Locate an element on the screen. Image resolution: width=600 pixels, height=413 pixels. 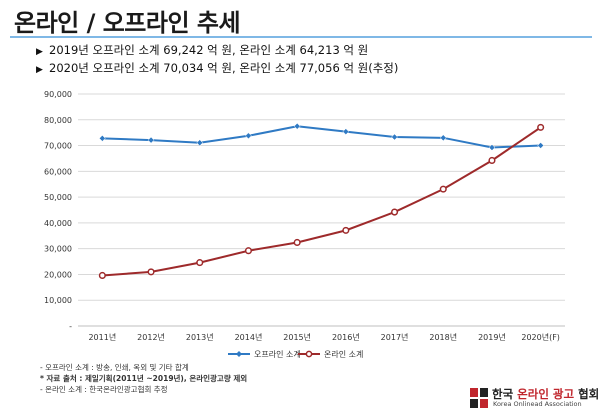
x-tick-label: 2016년 is located at coordinates (346, 337).